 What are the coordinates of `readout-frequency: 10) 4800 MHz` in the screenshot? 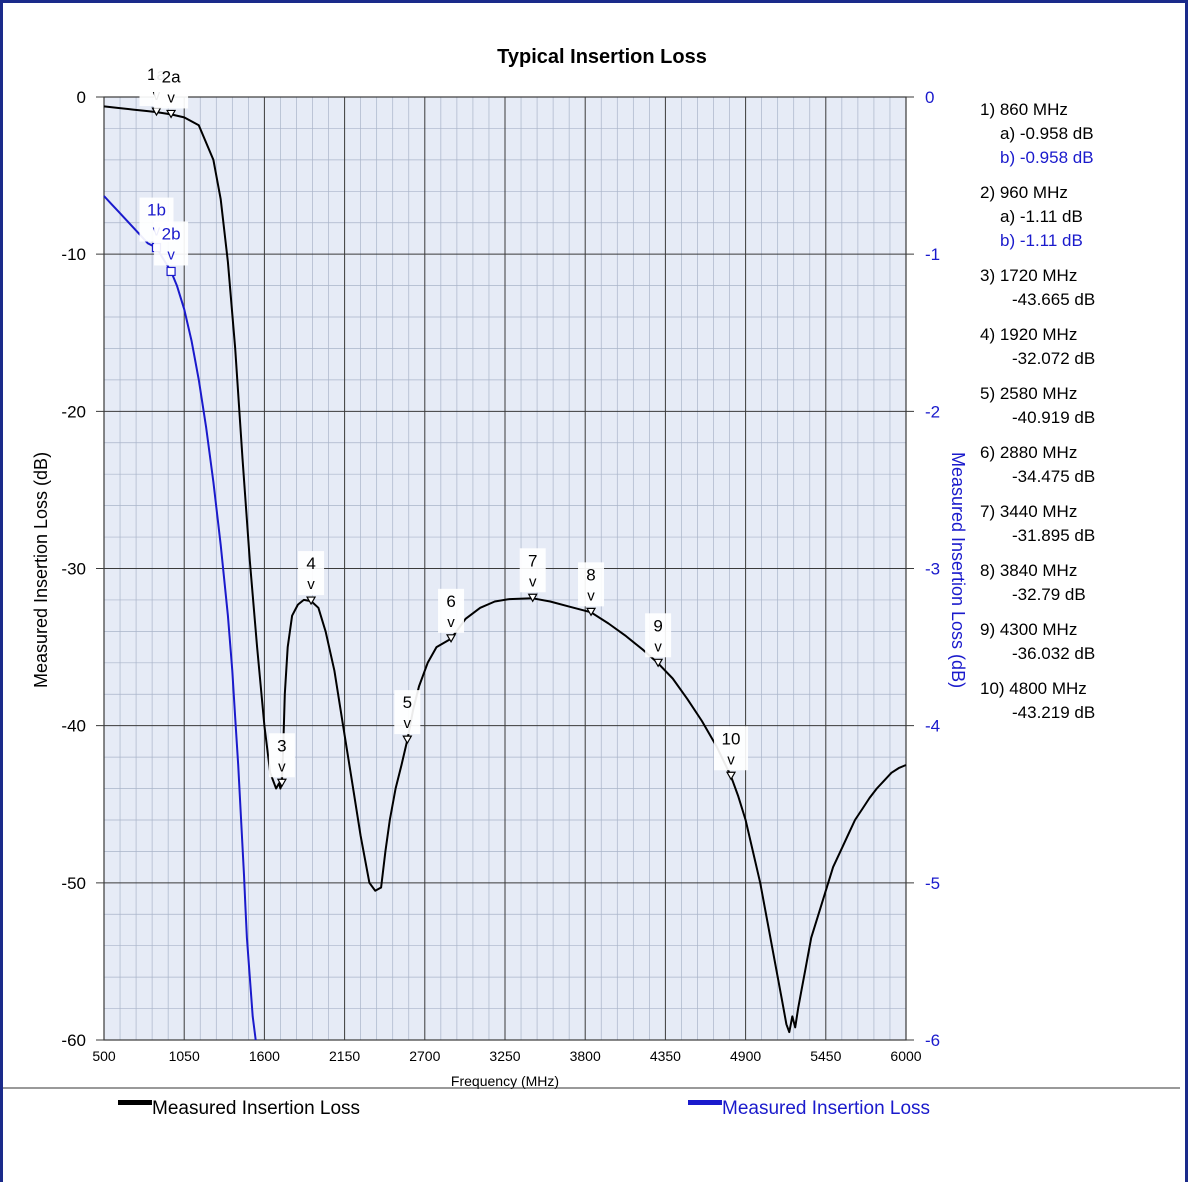 It's located at (1033, 688).